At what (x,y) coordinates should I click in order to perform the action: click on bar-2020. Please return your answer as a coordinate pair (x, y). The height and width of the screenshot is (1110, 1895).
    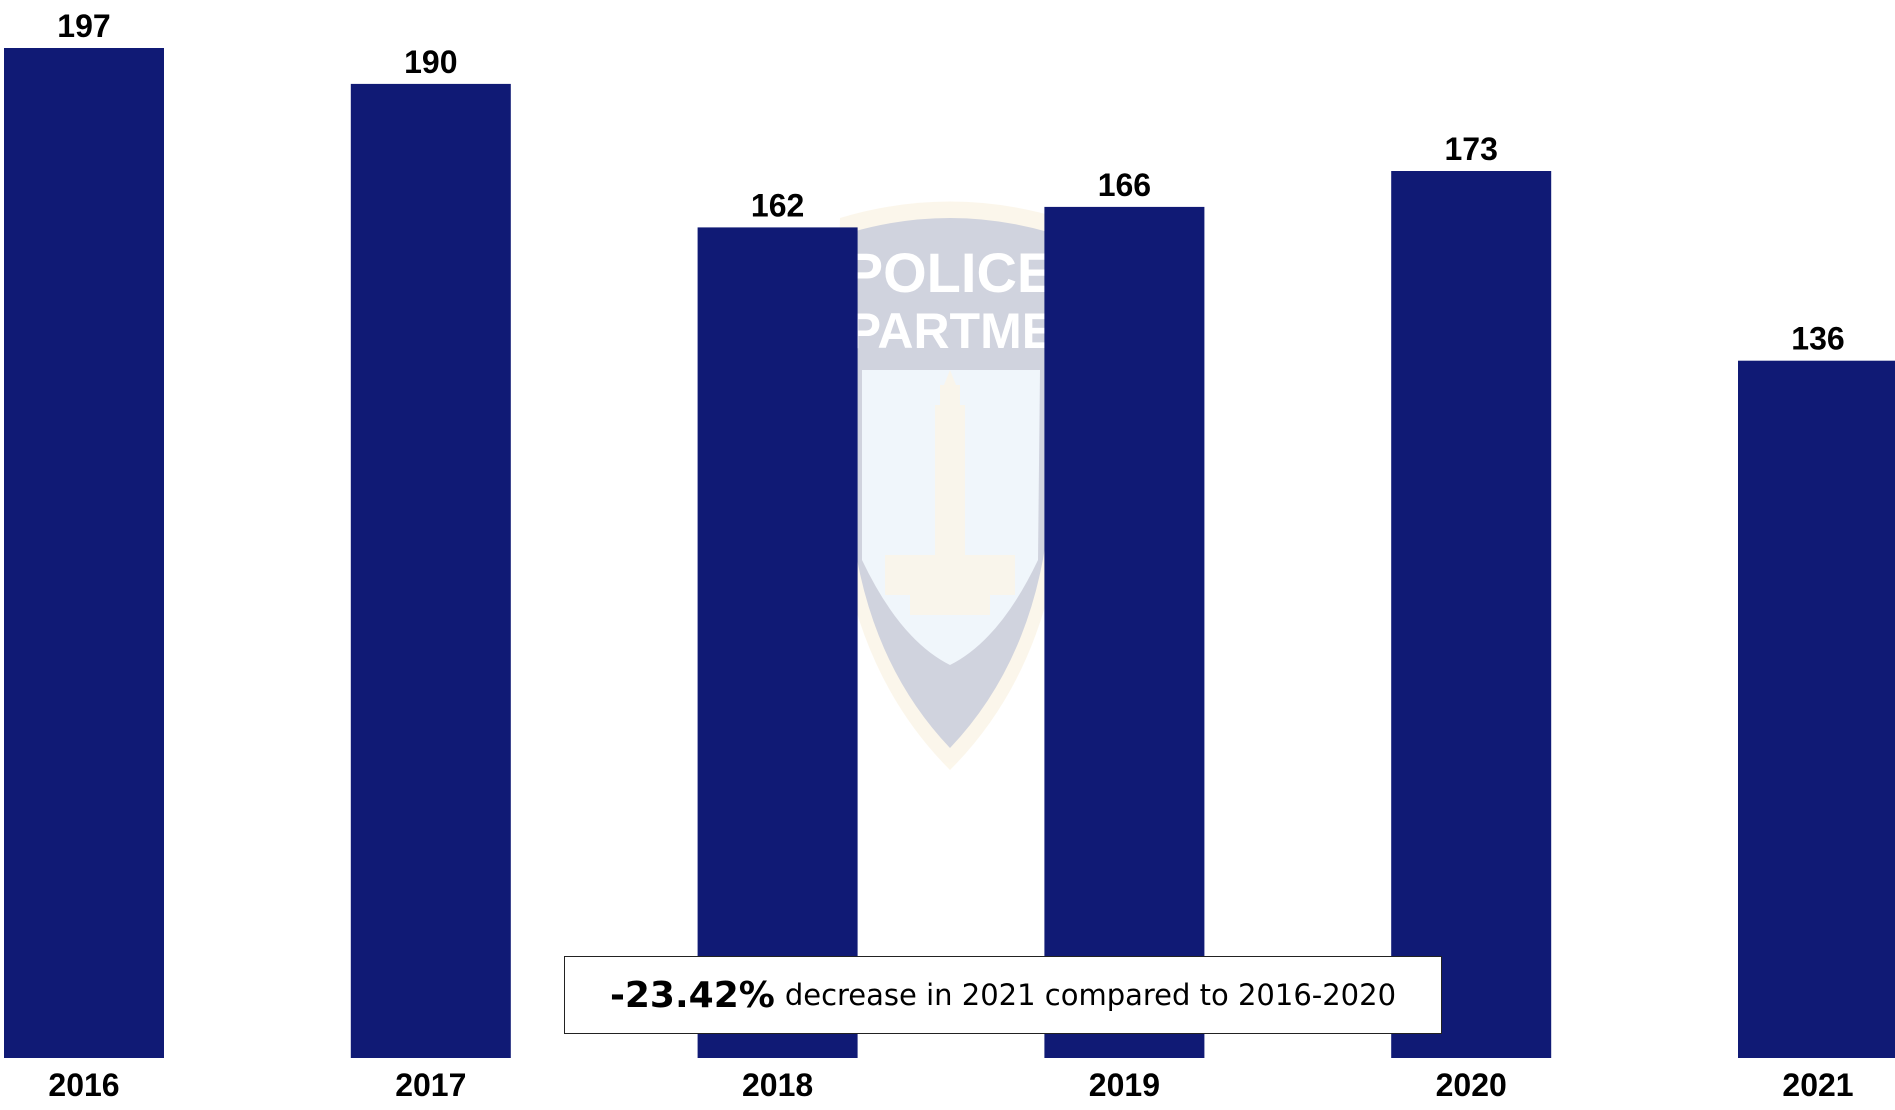
    Looking at the image, I should click on (1471, 614).